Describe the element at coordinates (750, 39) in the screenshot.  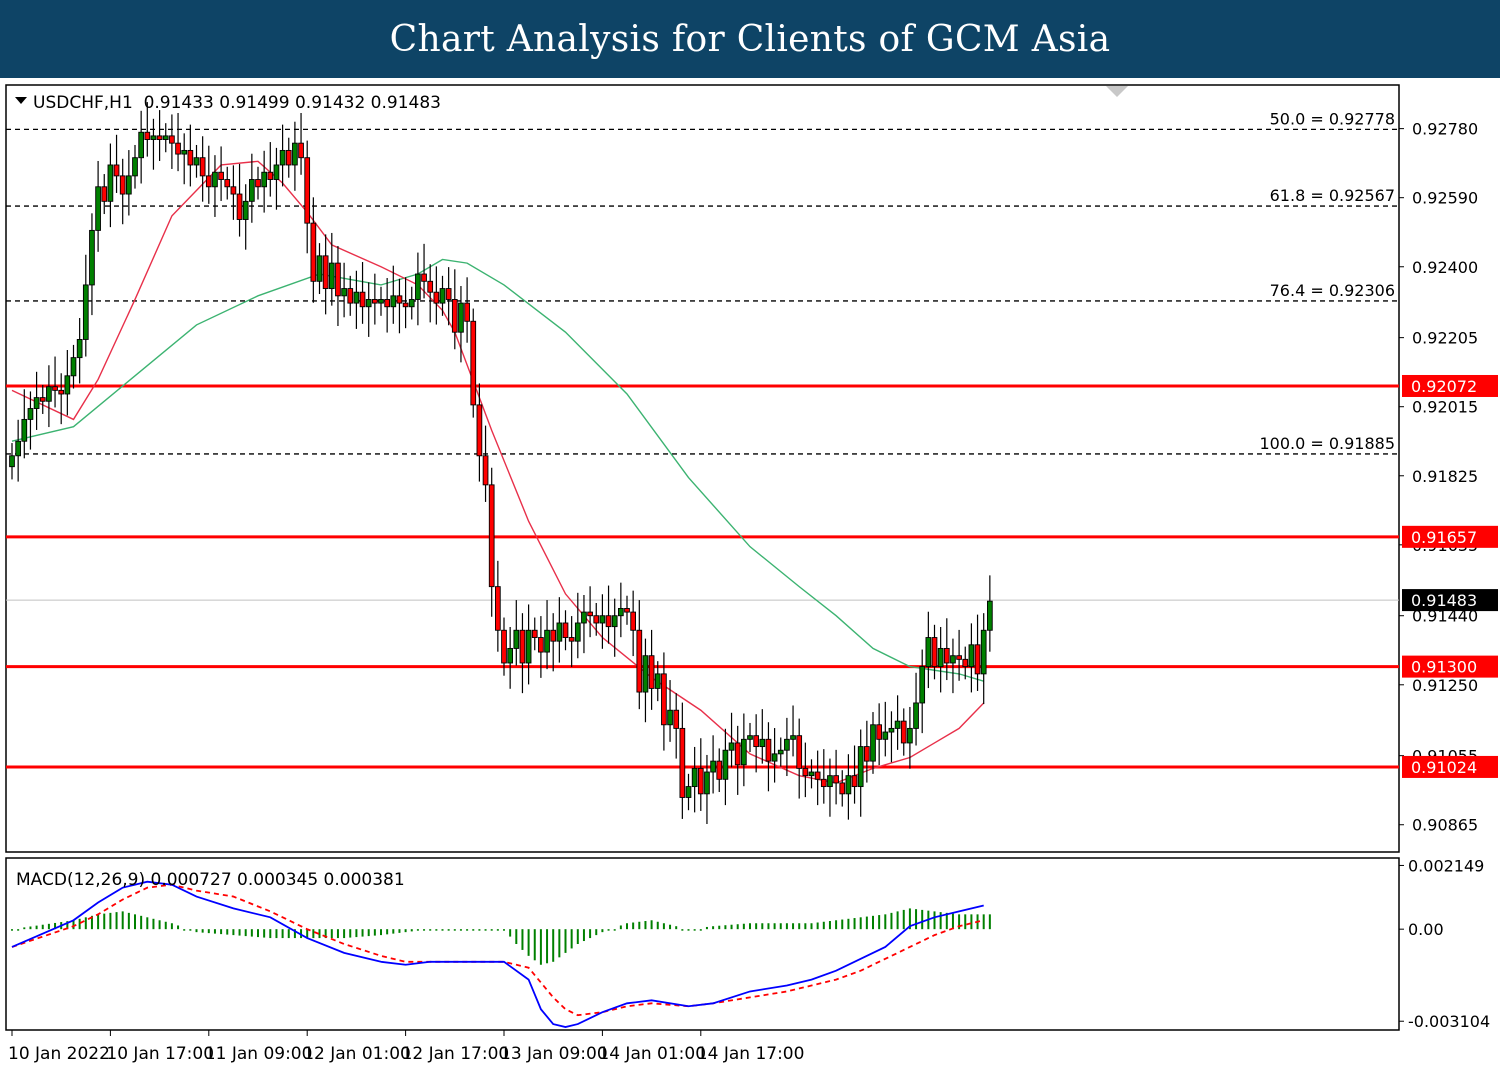
I see `banner-title: Chart Analysis for Clients of GCM Asia` at that location.